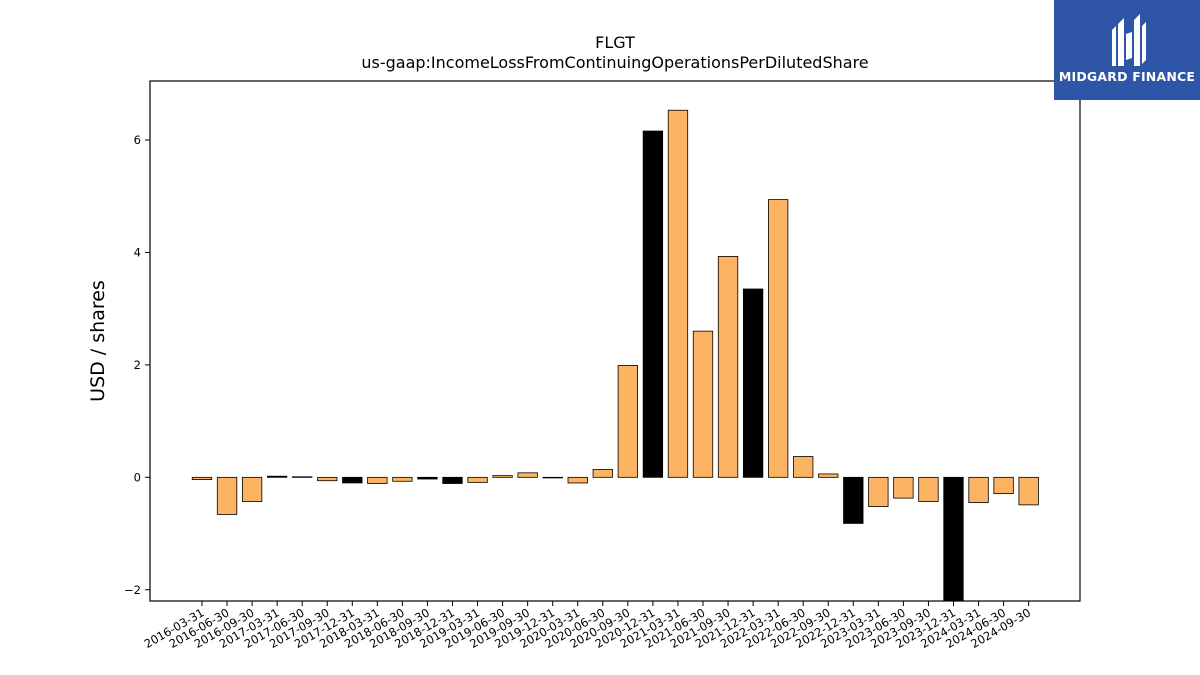 The width and height of the screenshot is (1200, 675). Describe the element at coordinates (137, 140) in the screenshot. I see `y-tick-label: 6` at that location.